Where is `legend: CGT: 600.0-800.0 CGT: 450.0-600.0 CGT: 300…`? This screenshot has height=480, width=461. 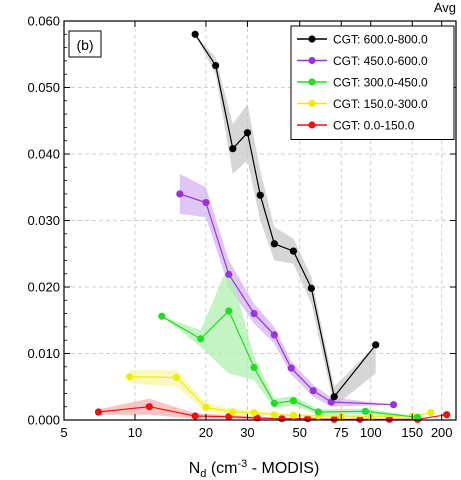
legend: CGT: 600.0-800.0 CGT: 450.0-600.0 CGT: 300… is located at coordinates (372, 82).